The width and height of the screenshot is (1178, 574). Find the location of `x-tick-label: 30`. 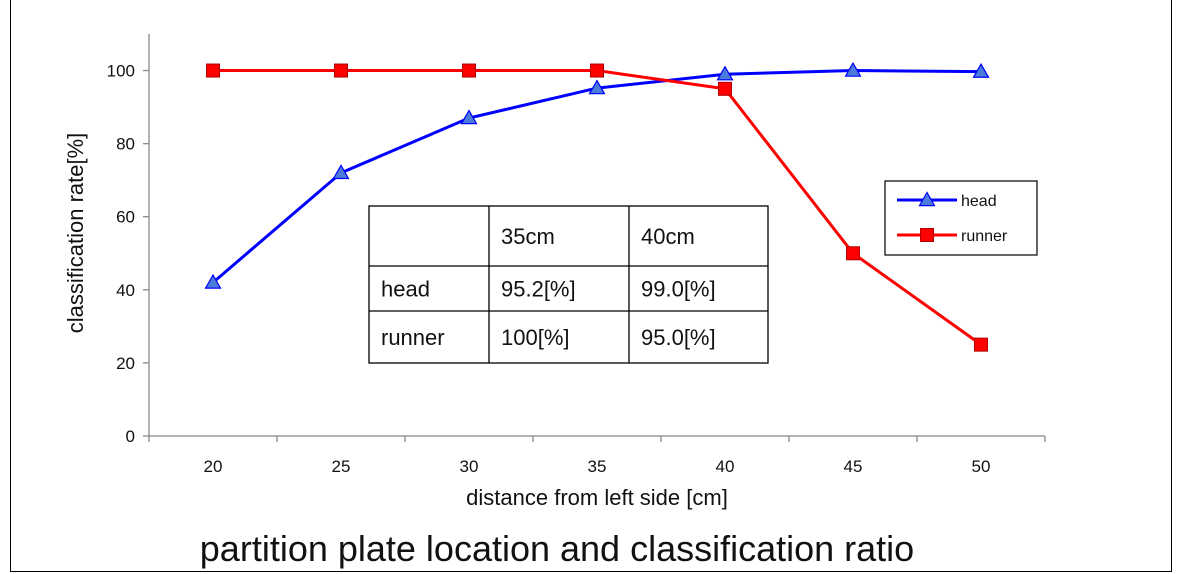

x-tick-label: 30 is located at coordinates (469, 466).